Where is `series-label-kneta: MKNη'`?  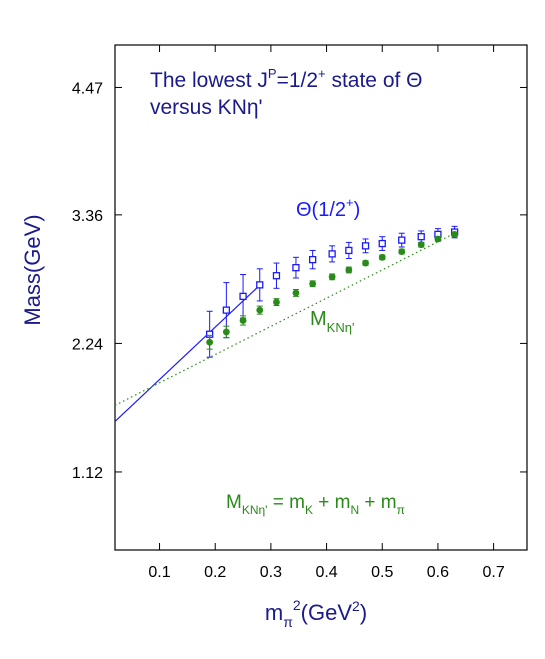 series-label-kneta: MKNη' is located at coordinates (332, 321).